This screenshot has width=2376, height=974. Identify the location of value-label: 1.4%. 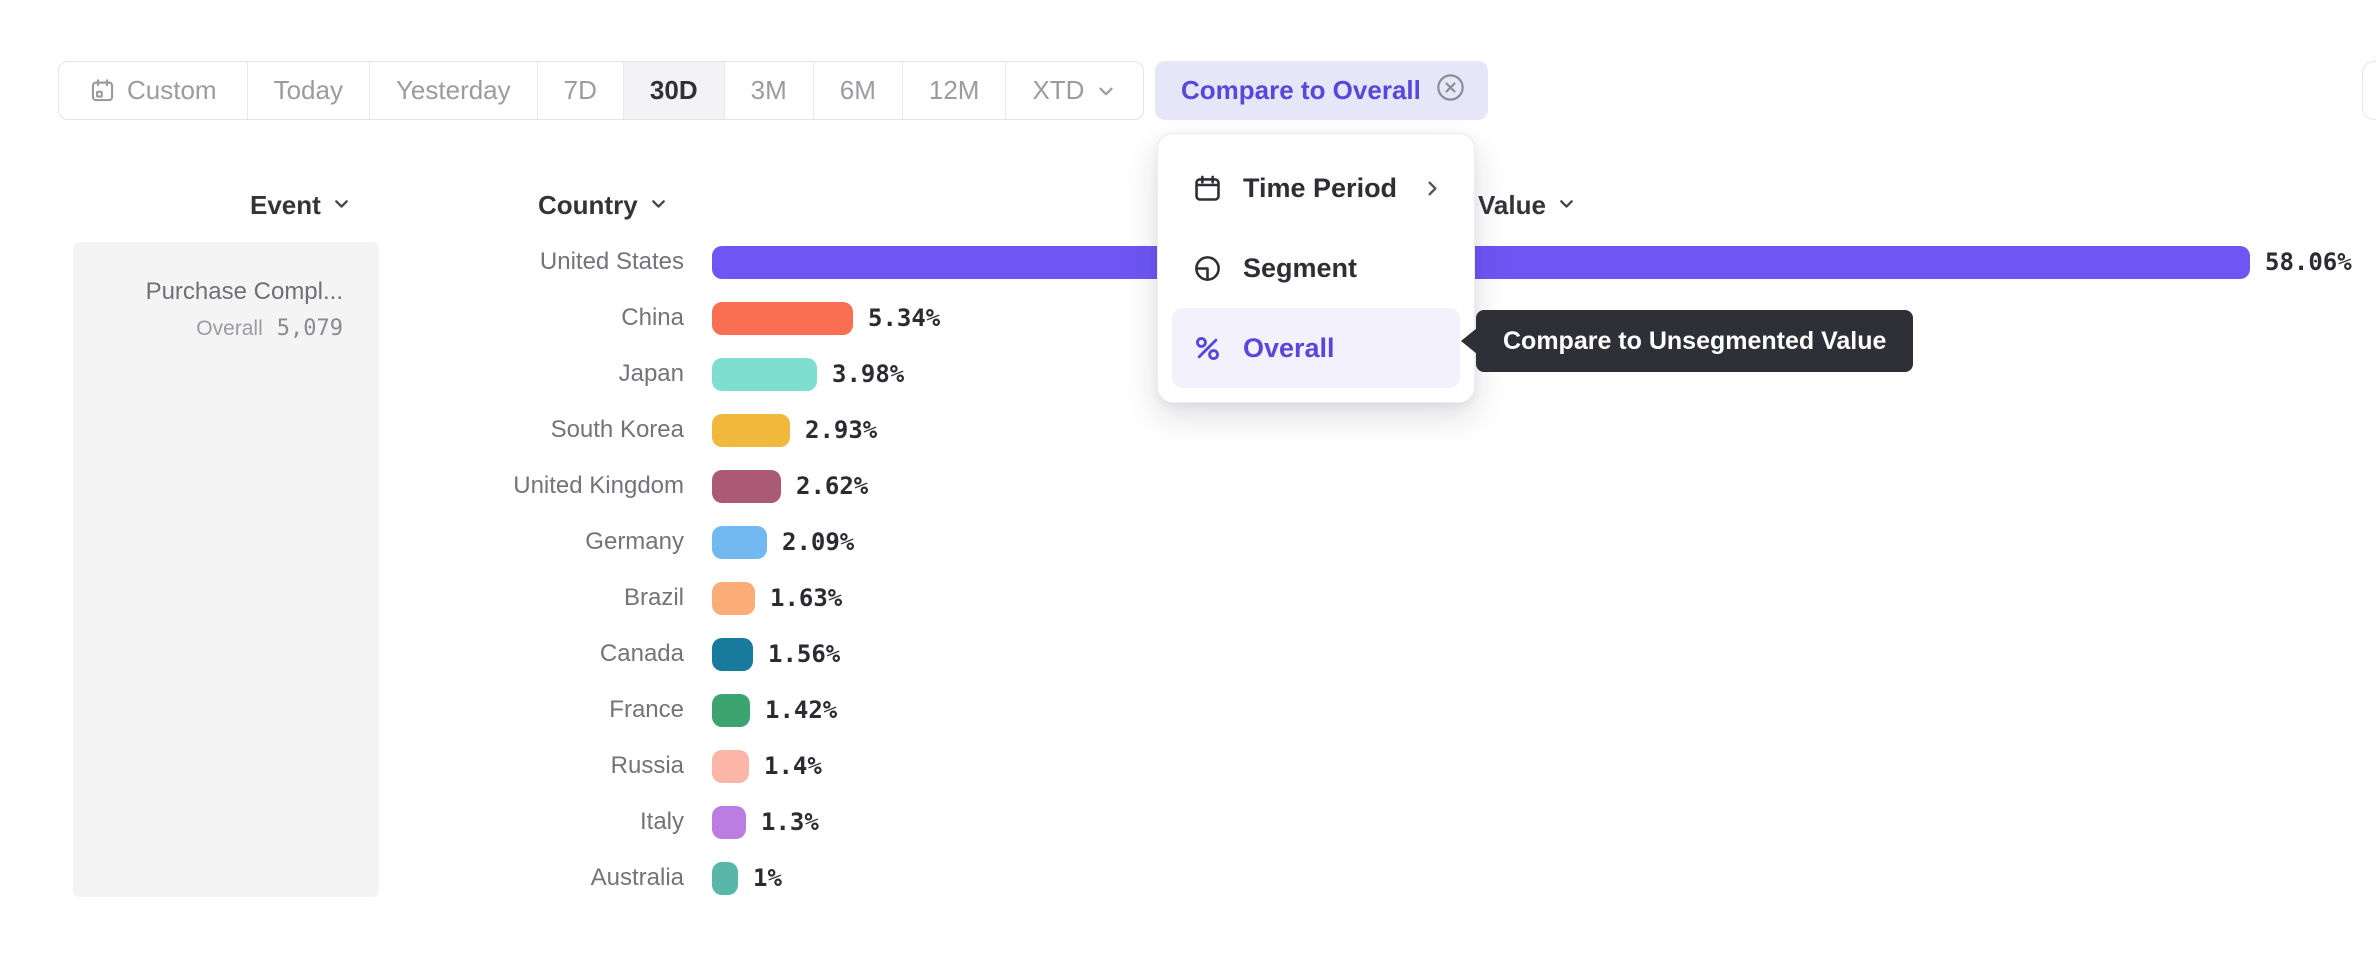
(793, 766).